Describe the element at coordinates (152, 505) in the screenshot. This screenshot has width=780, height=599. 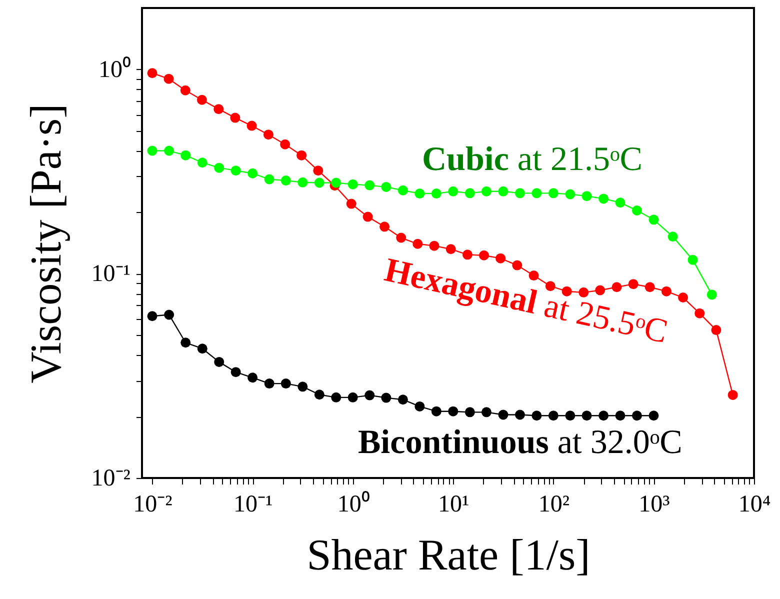
I see `x-tick-label: 10⁻²` at that location.